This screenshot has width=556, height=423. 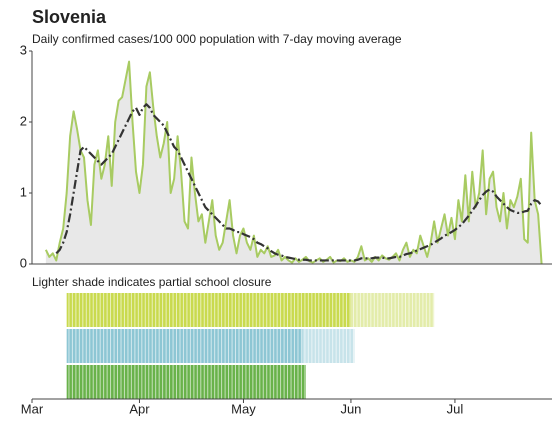 I want to click on y-tick-label: 1, so click(x=23, y=191).